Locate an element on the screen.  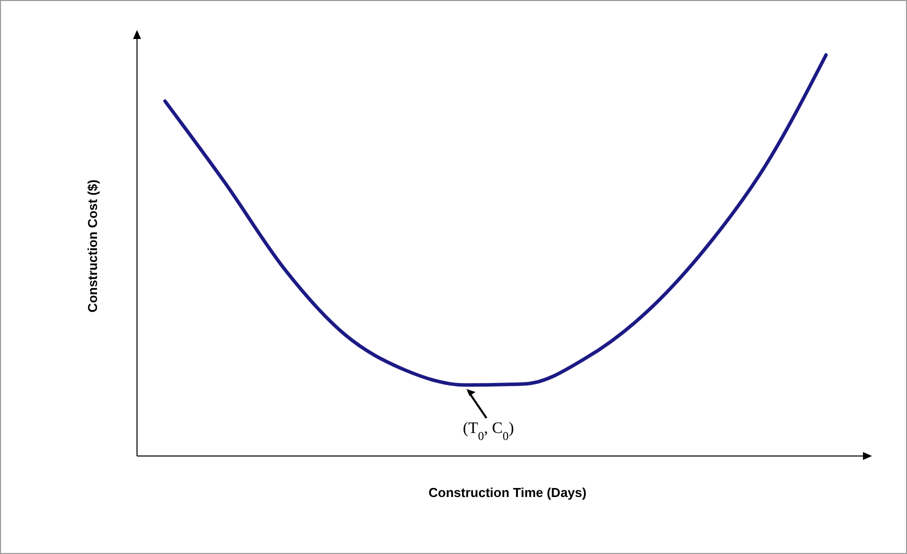
annotation: (T$_{0}$, C$_{0}$) is located at coordinates (488, 432).